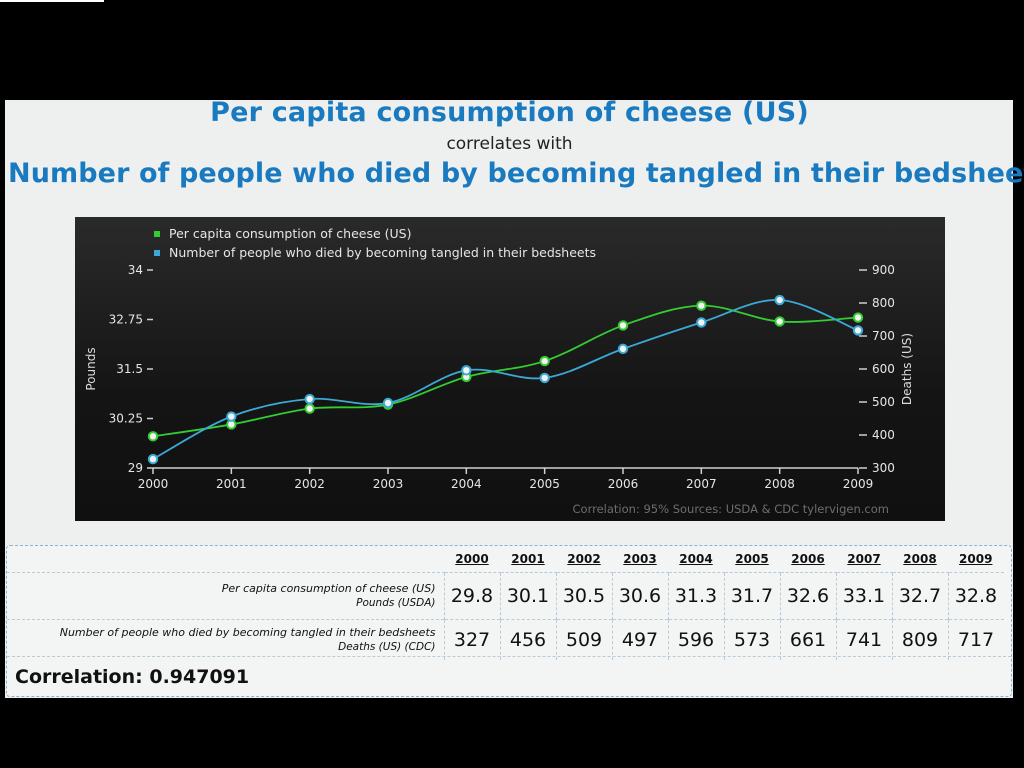 The height and width of the screenshot is (768, 1024). Describe the element at coordinates (309, 484) in the screenshot. I see `x-tick-label: 2002` at that location.